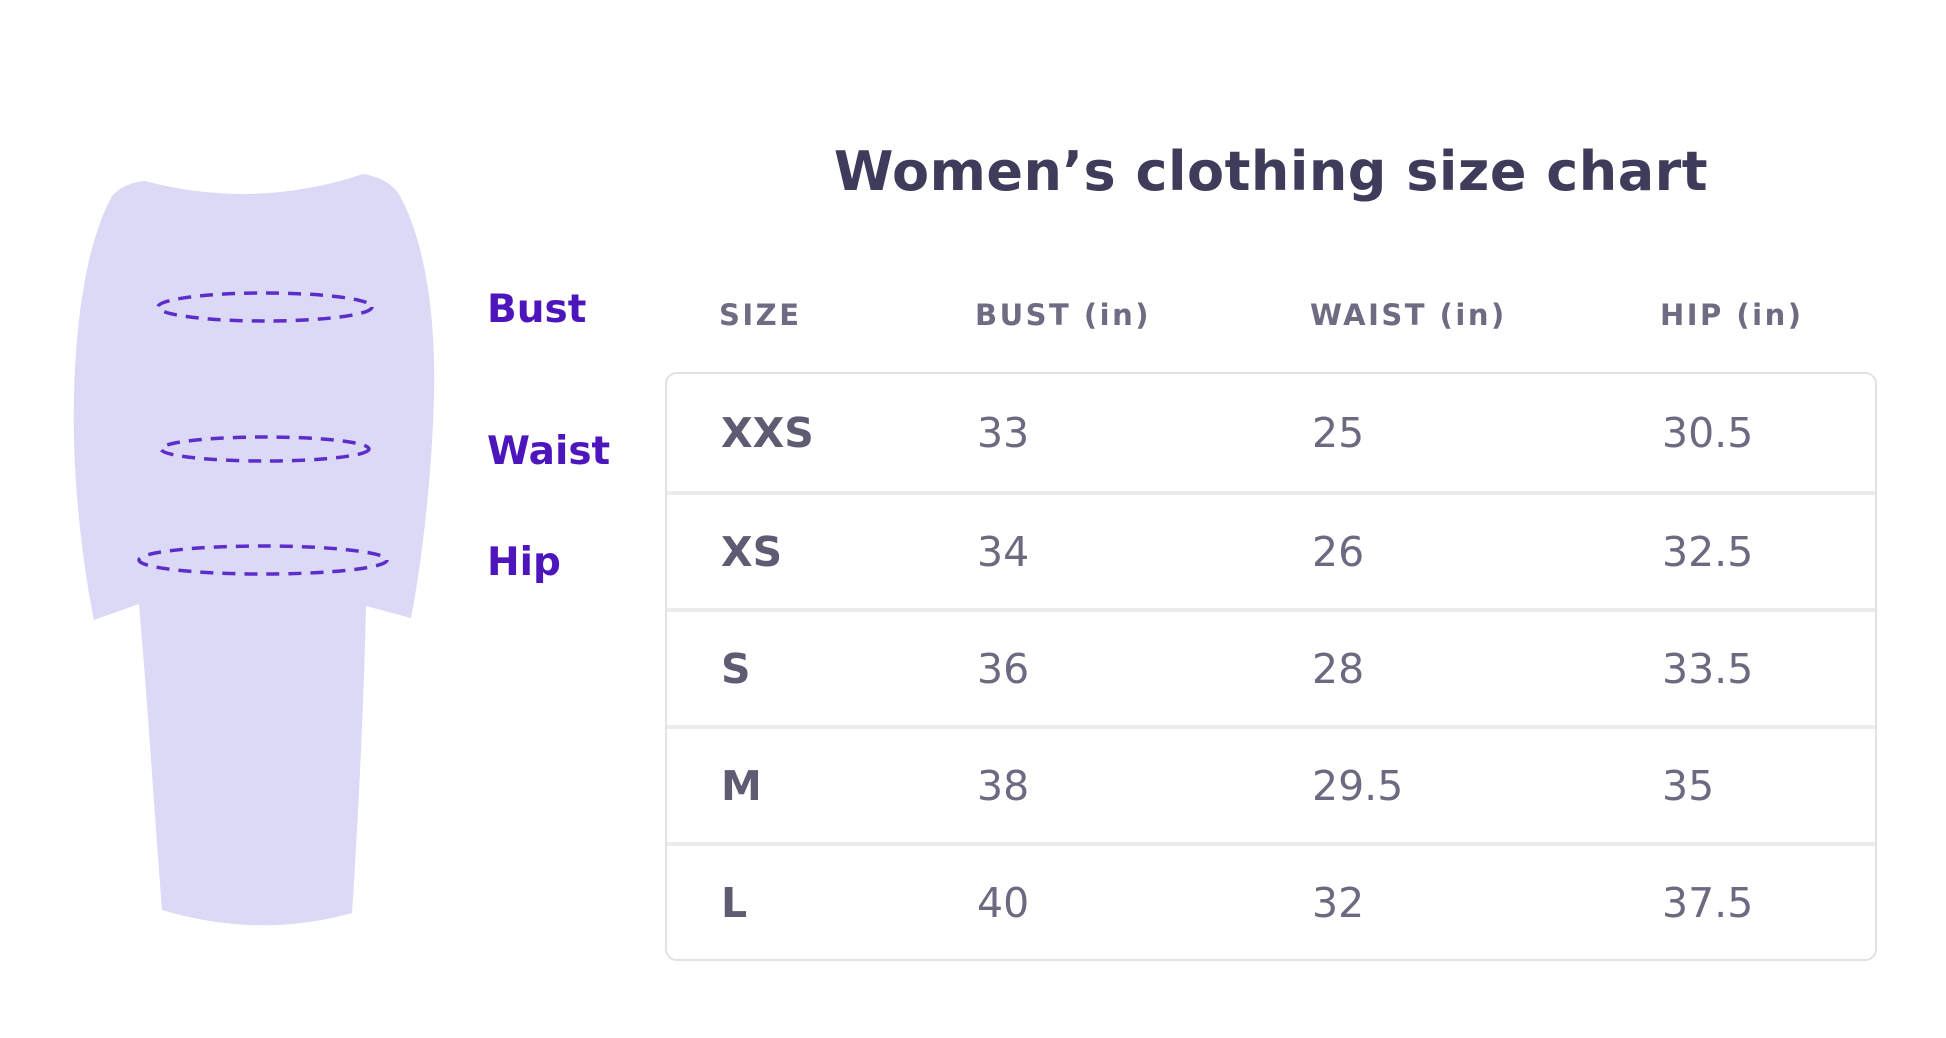 Image resolution: width=1946 pixels, height=1038 pixels. What do you see at coordinates (1003, 432) in the screenshot?
I see `bust-cell: 33` at bounding box center [1003, 432].